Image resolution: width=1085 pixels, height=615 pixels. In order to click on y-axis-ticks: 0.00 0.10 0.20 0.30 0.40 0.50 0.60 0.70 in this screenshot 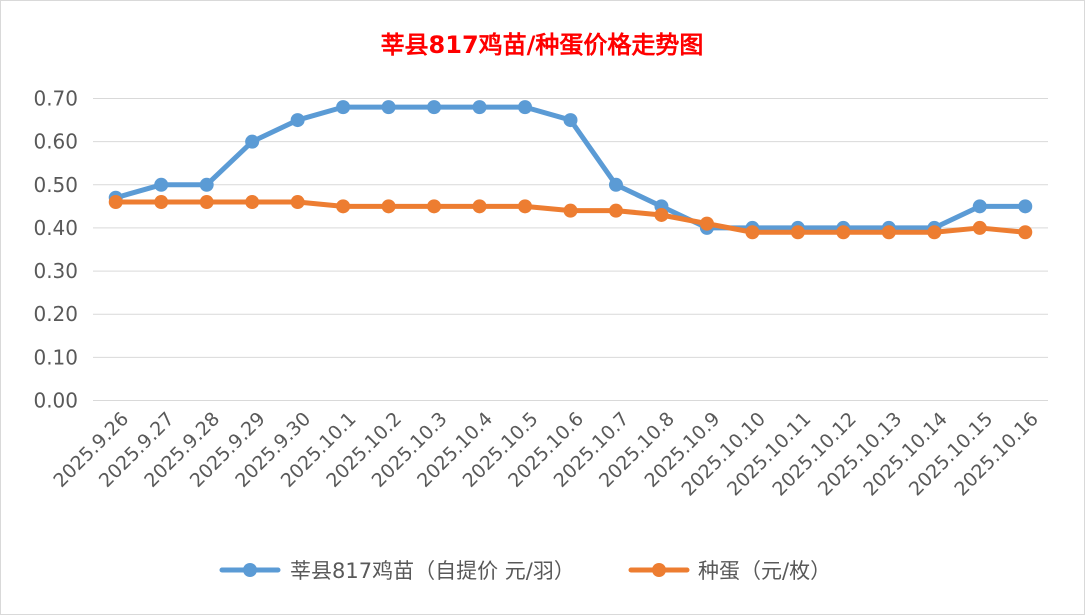, I will do `click(55, 250)`.